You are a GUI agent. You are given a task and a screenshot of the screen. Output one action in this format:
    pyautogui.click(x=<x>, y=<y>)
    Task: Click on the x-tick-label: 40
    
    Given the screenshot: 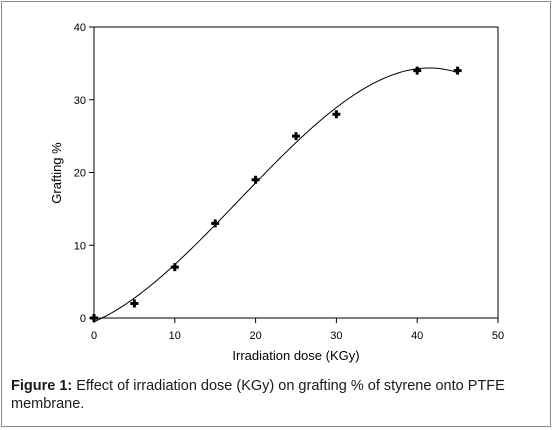 What is the action you would take?
    pyautogui.click(x=417, y=336)
    